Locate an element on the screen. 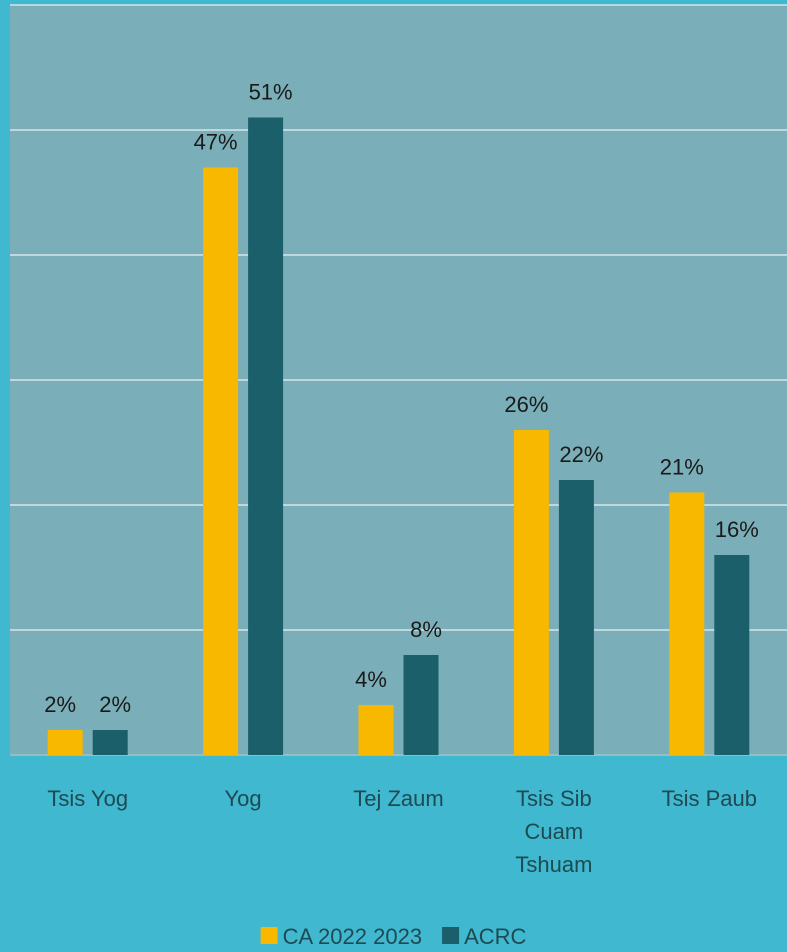 Image resolution: width=787 pixels, height=952 pixels. x-tick-label: Yog is located at coordinates (243, 798).